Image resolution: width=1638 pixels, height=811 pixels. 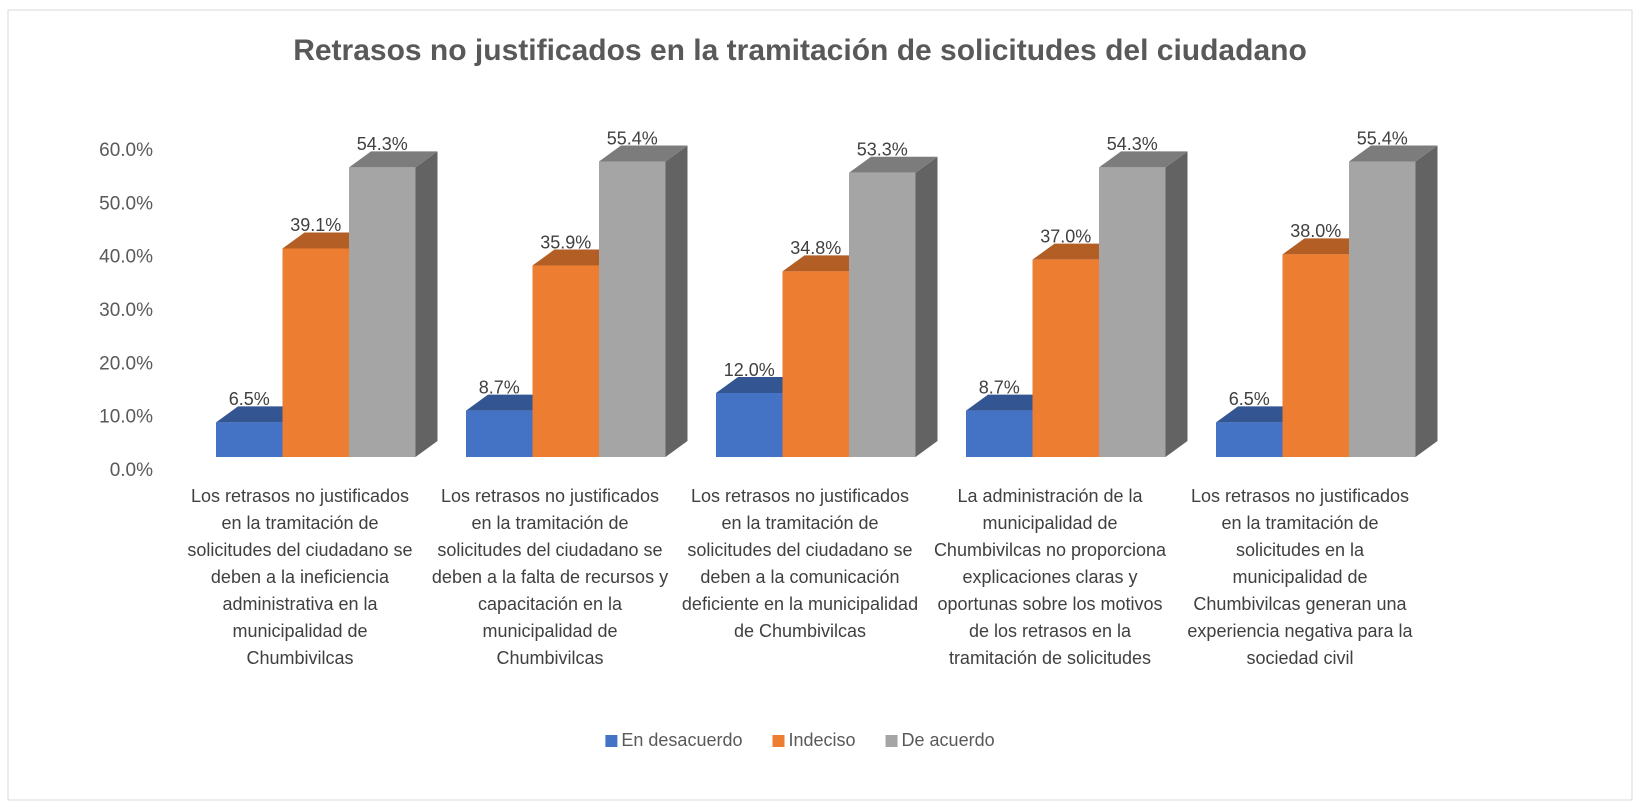 I want to click on legend-label: Indeciso, so click(x=821, y=740).